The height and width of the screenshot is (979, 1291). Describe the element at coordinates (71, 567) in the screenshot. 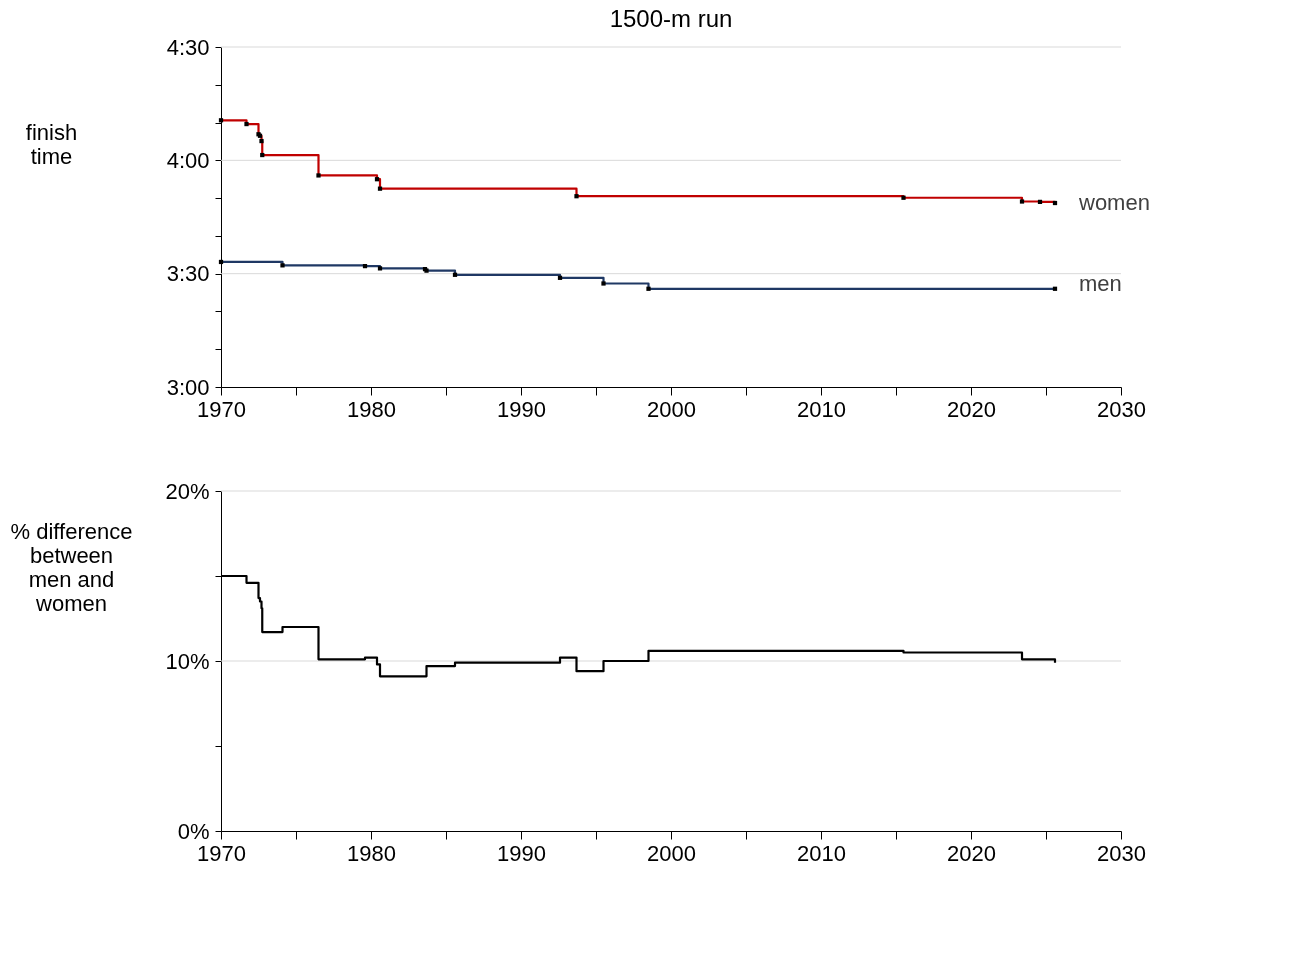

I see `y-axis-title: % difference between men and women` at that location.